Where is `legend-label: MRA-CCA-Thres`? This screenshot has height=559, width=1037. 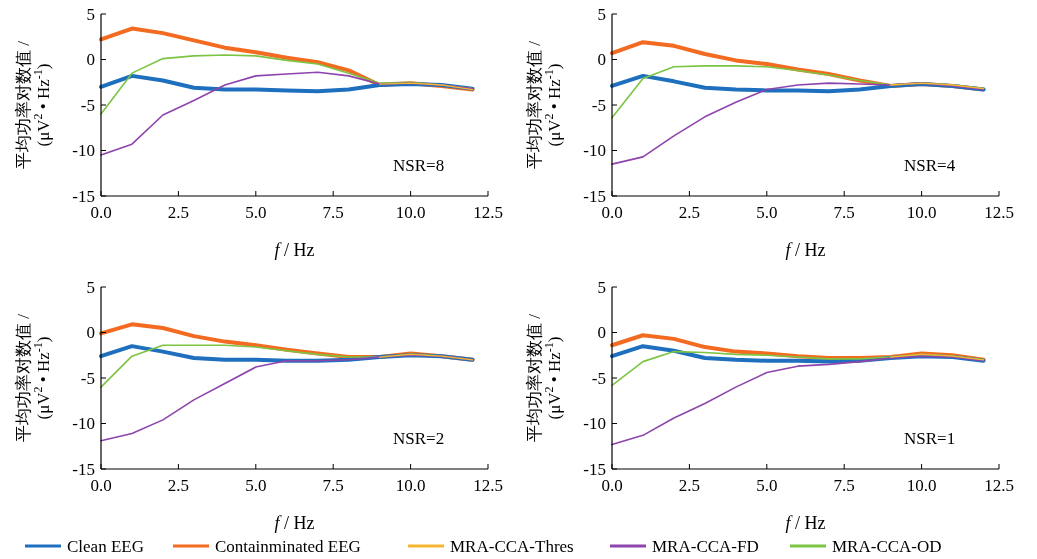
legend-label: MRA-CCA-Thres is located at coordinates (512, 546).